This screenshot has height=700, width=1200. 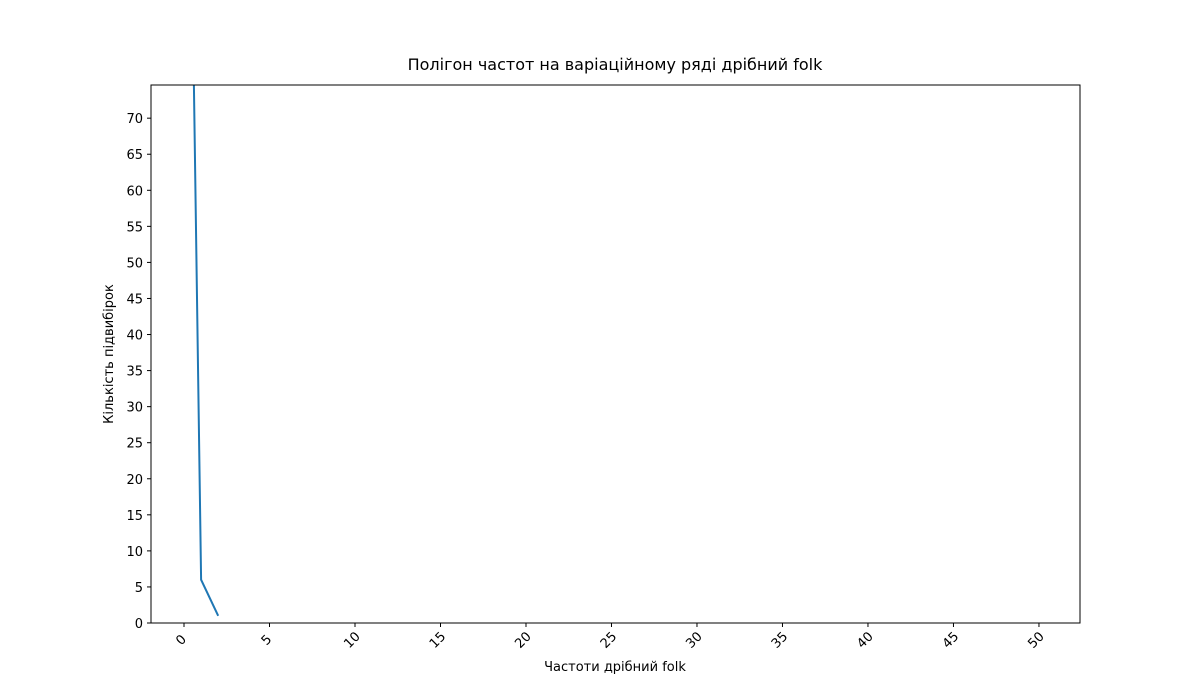 I want to click on y-tick-label: 30, so click(x=134, y=408).